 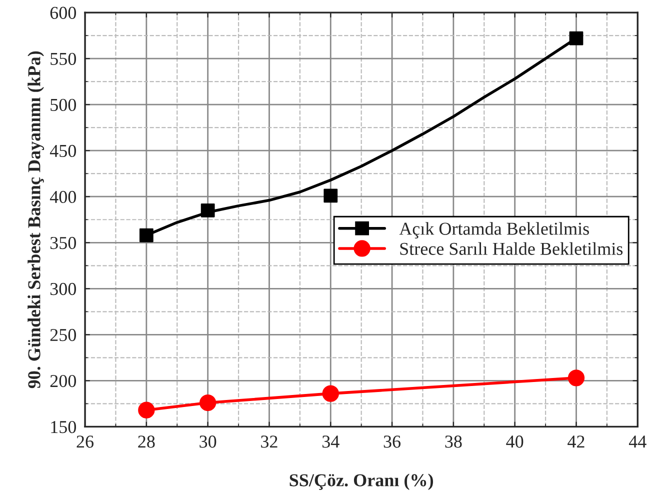 What do you see at coordinates (63, 427) in the screenshot?
I see `y-tick-label: 150` at bounding box center [63, 427].